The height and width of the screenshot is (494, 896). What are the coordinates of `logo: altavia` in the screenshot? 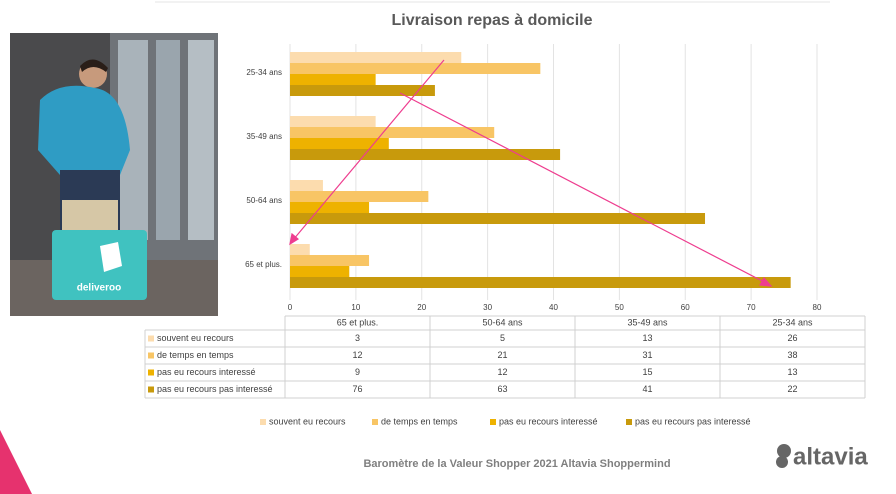 It's located at (822, 456).